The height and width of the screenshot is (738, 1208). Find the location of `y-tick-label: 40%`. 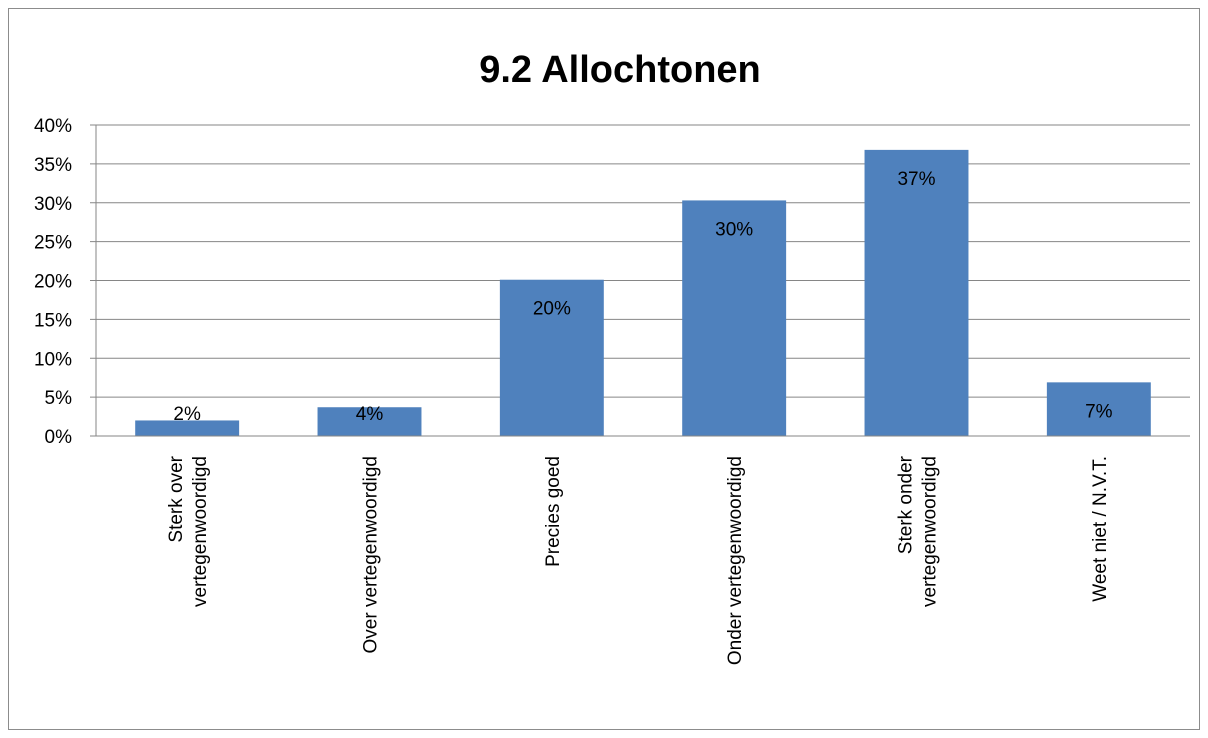

y-tick-label: 40% is located at coordinates (53, 126).